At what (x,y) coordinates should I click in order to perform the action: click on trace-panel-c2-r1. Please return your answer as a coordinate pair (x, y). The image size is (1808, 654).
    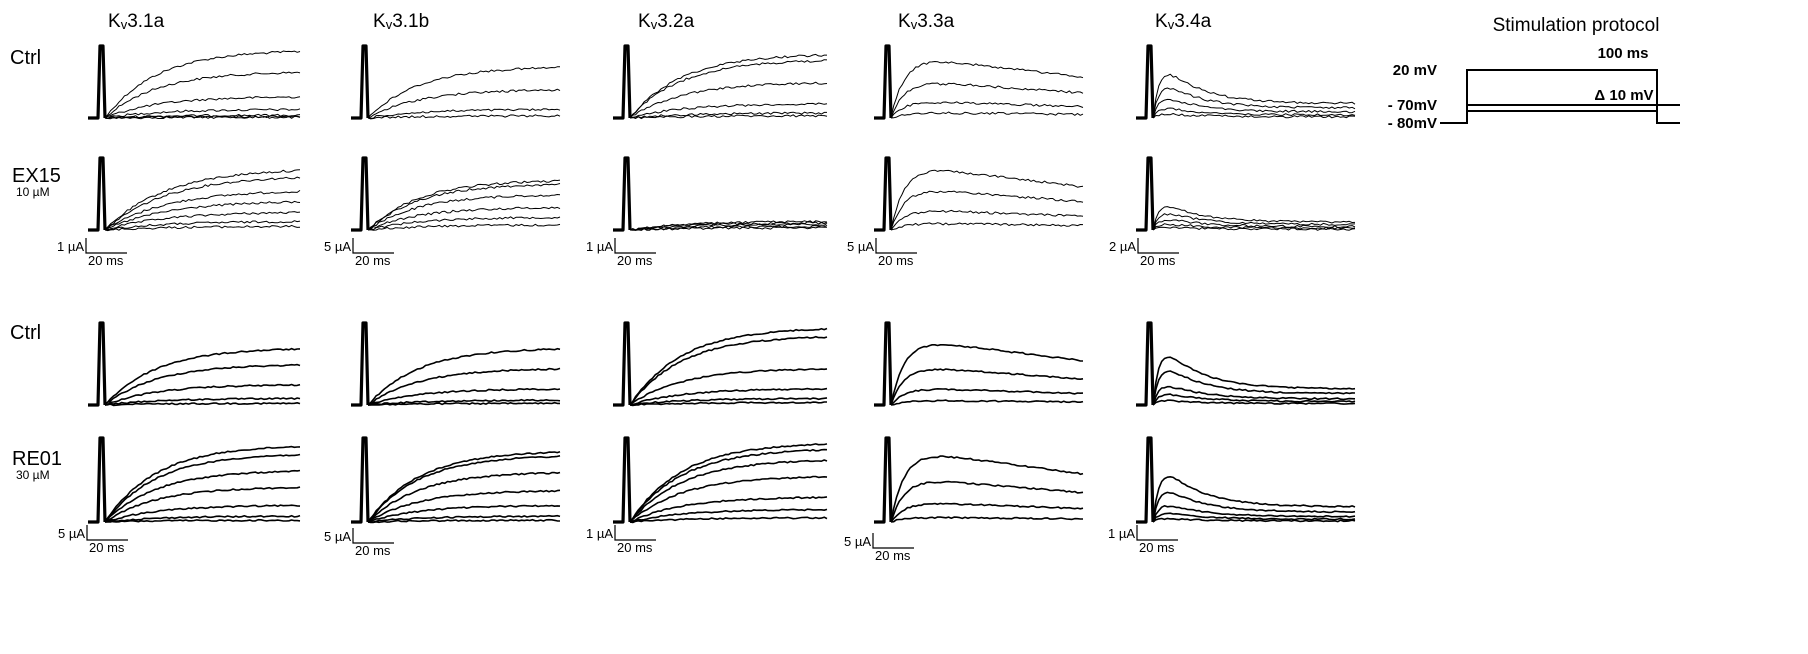
    Looking at the image, I should click on (456, 82).